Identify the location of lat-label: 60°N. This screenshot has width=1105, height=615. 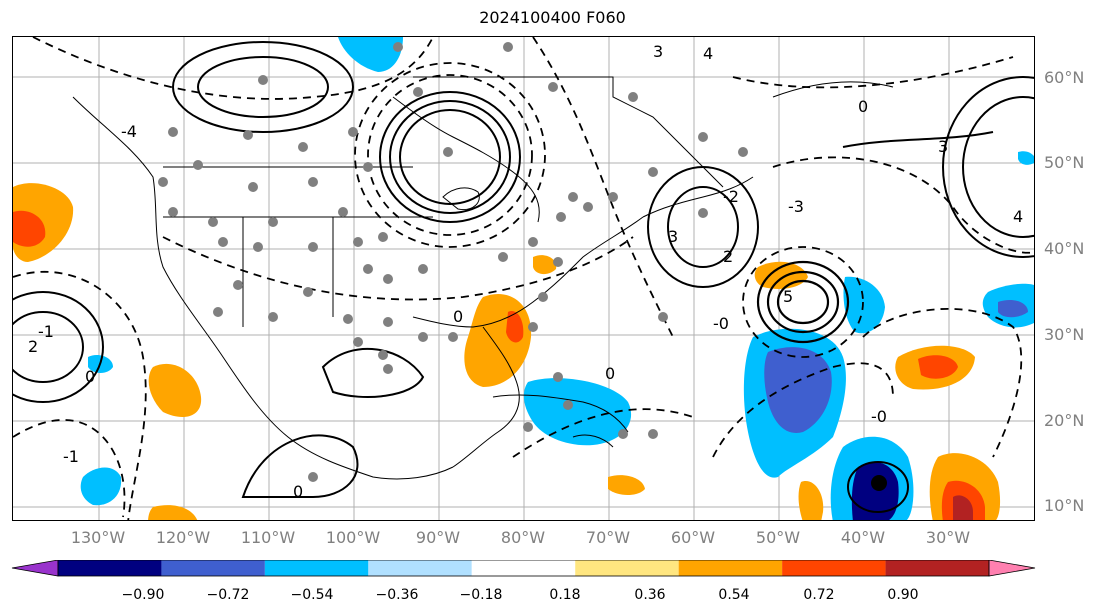
(1064, 77).